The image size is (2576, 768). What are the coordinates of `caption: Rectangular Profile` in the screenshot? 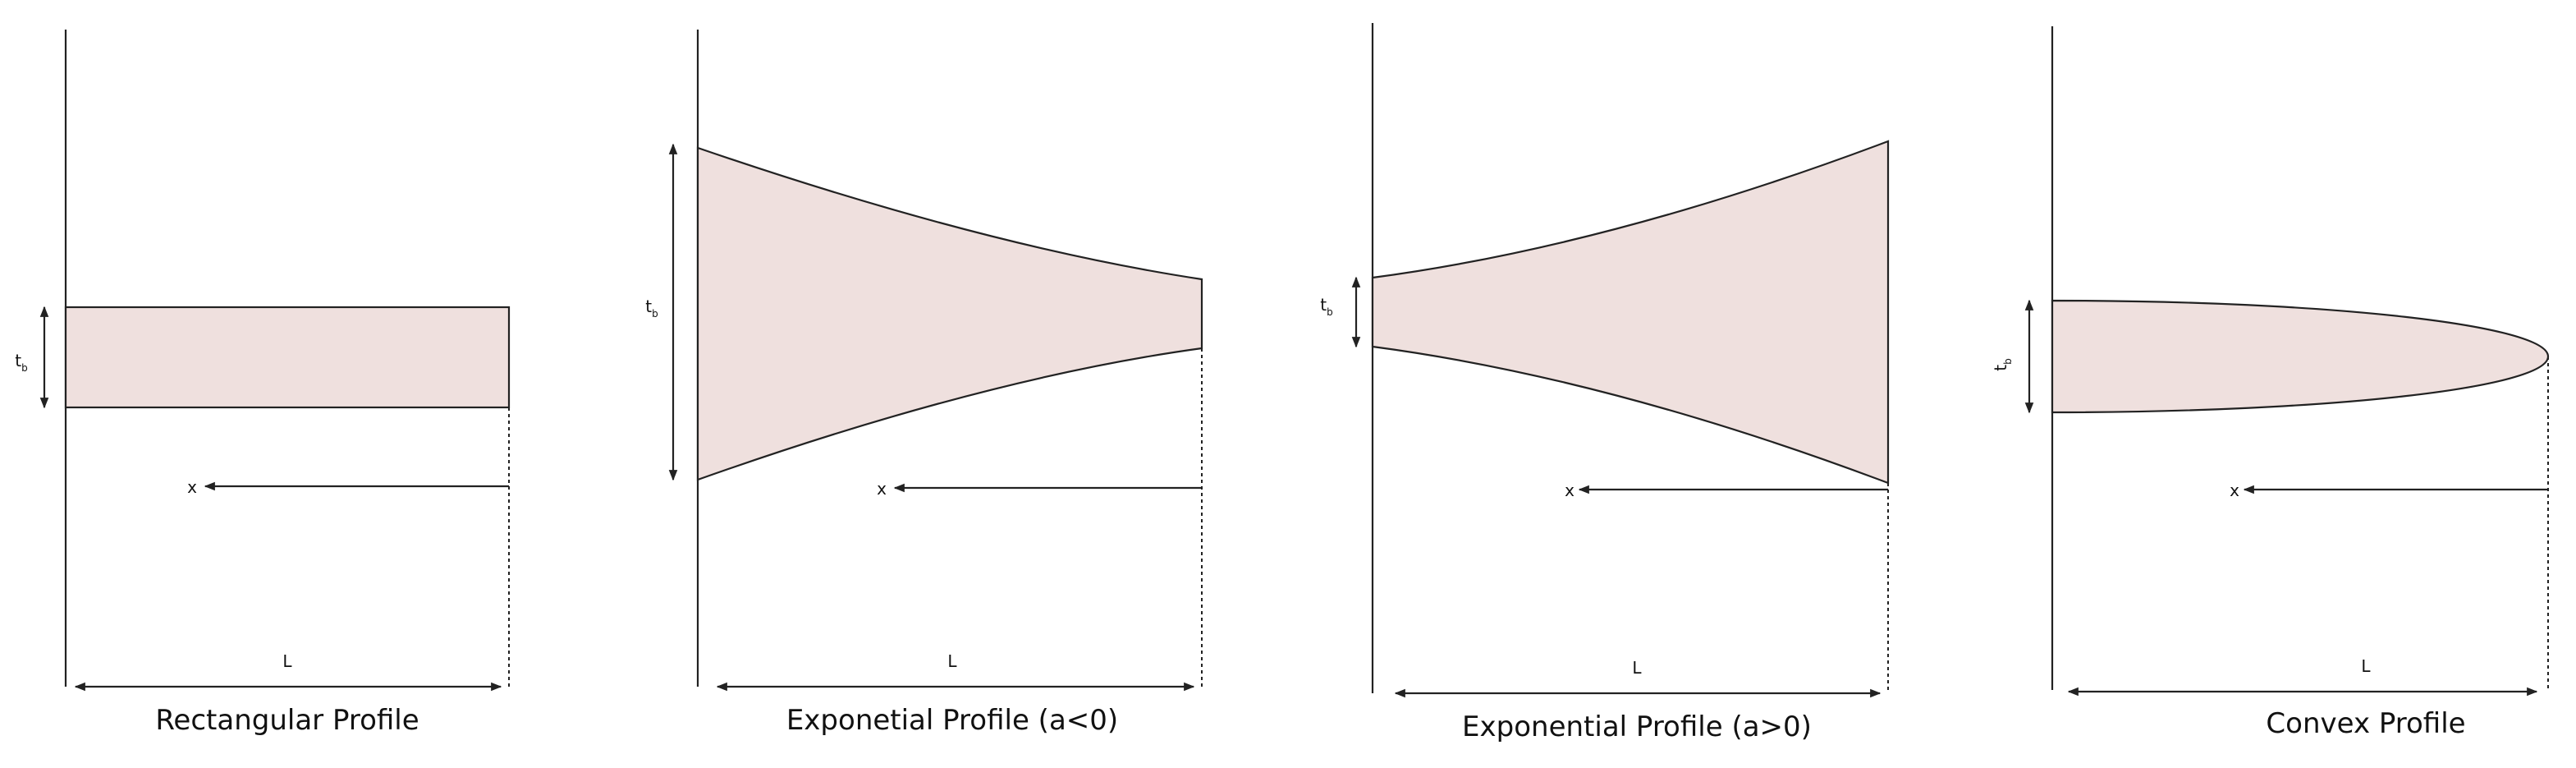 It's located at (287, 720).